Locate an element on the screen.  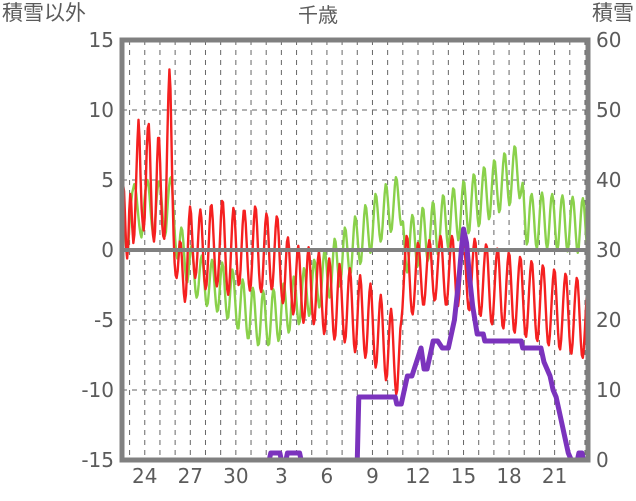
y-axis-tick-right: 50 is located at coordinates (609, 110).